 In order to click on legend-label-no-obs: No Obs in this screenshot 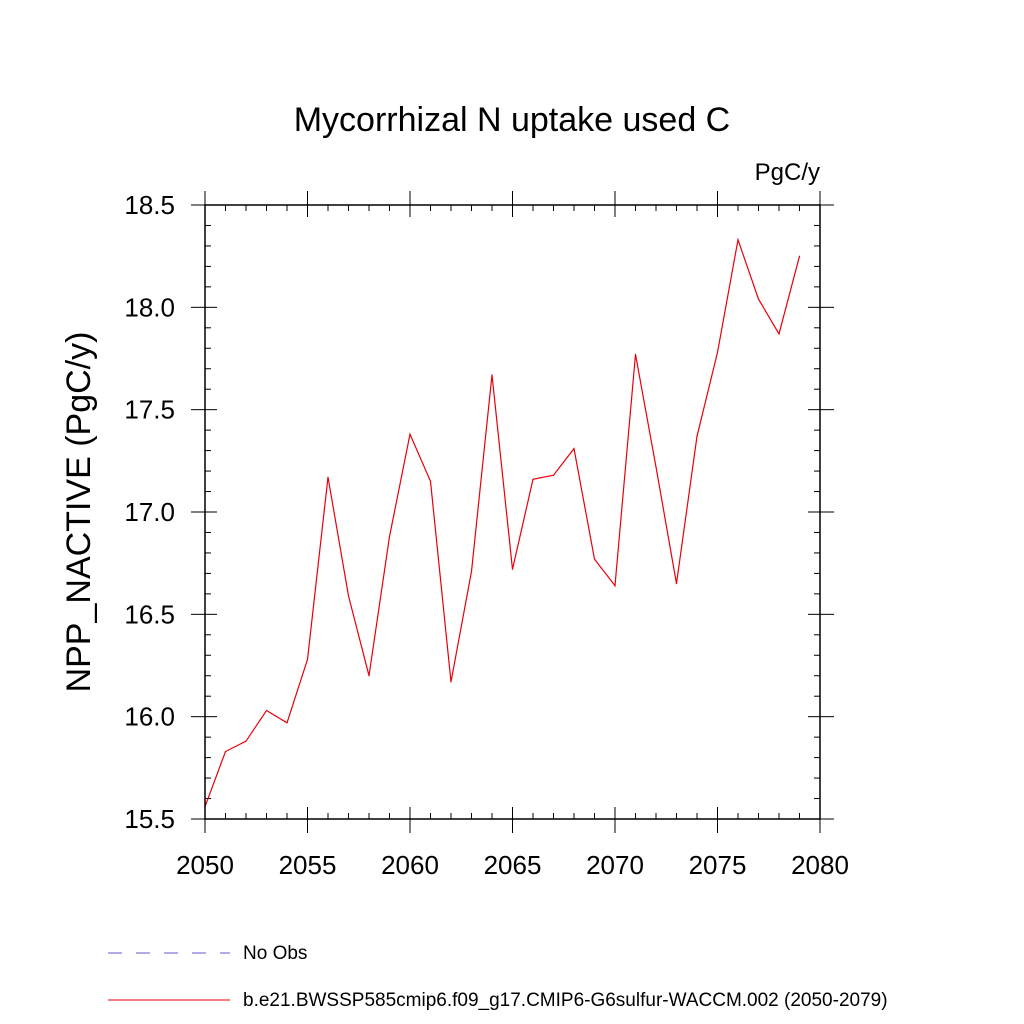, I will do `click(275, 953)`.